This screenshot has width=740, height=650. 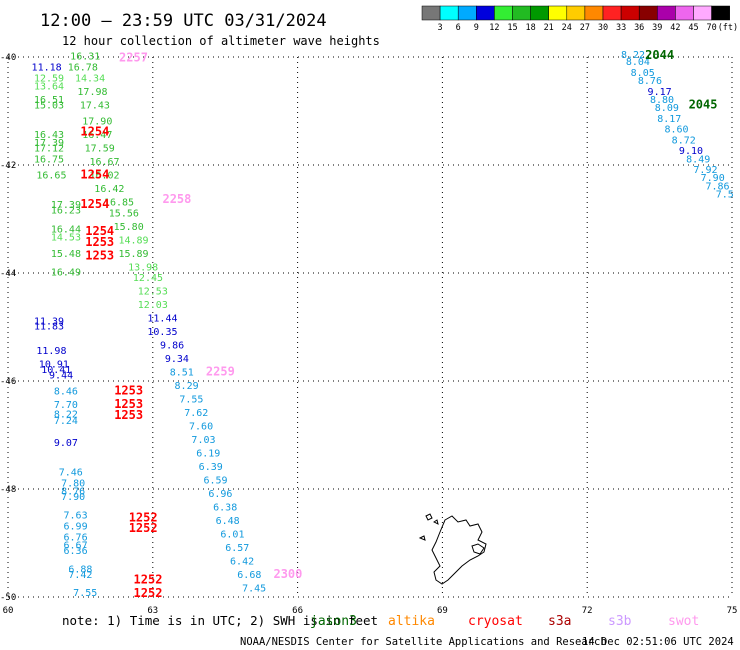 What do you see at coordinates (732, 611) in the screenshot?
I see `x-tick-label: 75` at bounding box center [732, 611].